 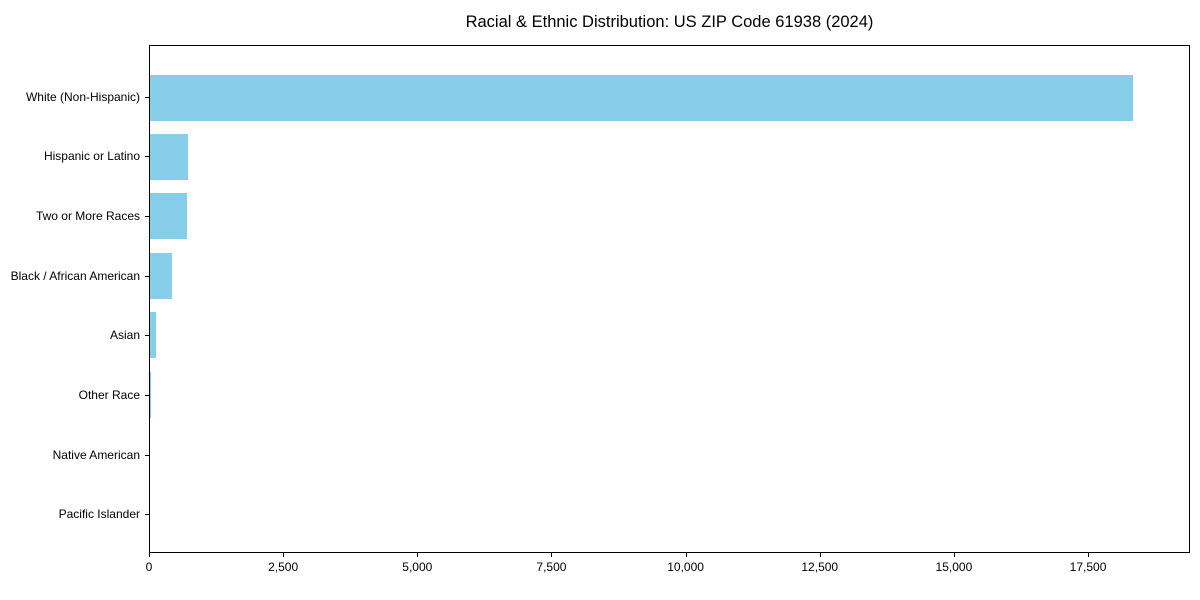 I want to click on x-tick-label: 15,000, so click(x=954, y=567).